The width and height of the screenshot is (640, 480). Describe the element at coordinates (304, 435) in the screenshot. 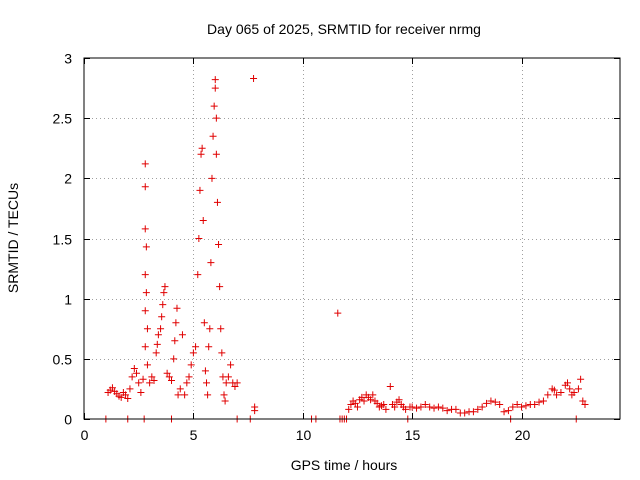

I see `x-tick-label: 10` at that location.